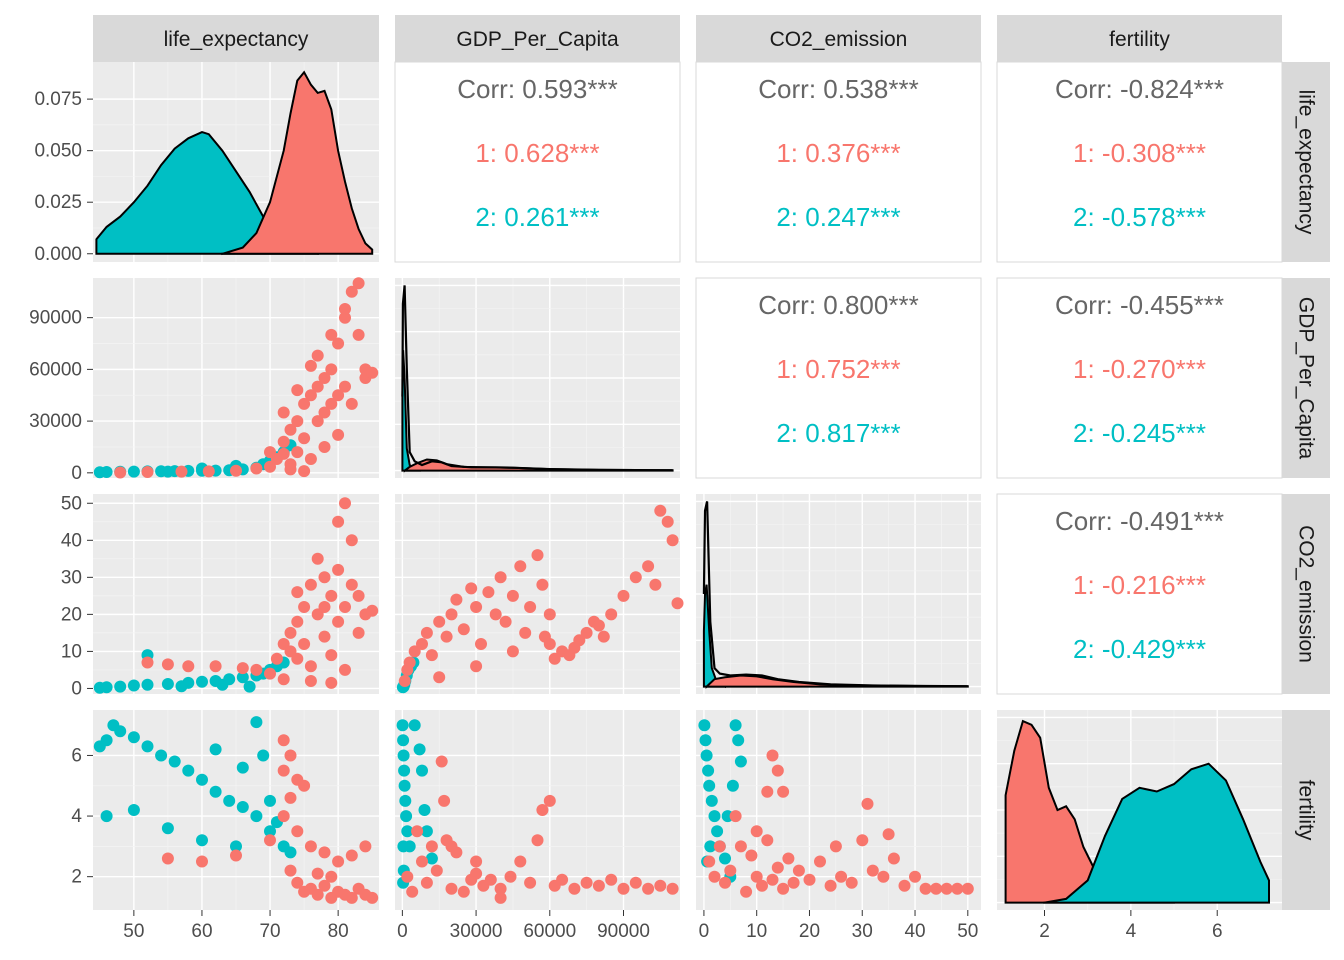  What do you see at coordinates (55, 421) in the screenshot?
I see `y-tick-label-GDP_Per_Capita: 30000` at bounding box center [55, 421].